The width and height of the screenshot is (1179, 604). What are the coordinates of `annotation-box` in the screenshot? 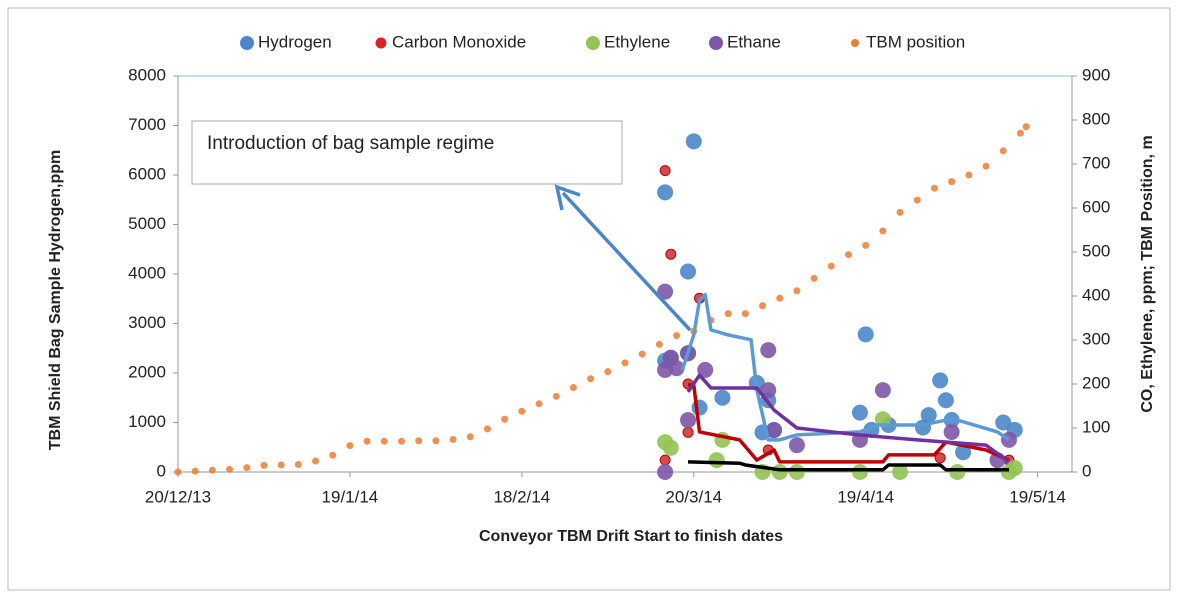 It's located at (407, 152).